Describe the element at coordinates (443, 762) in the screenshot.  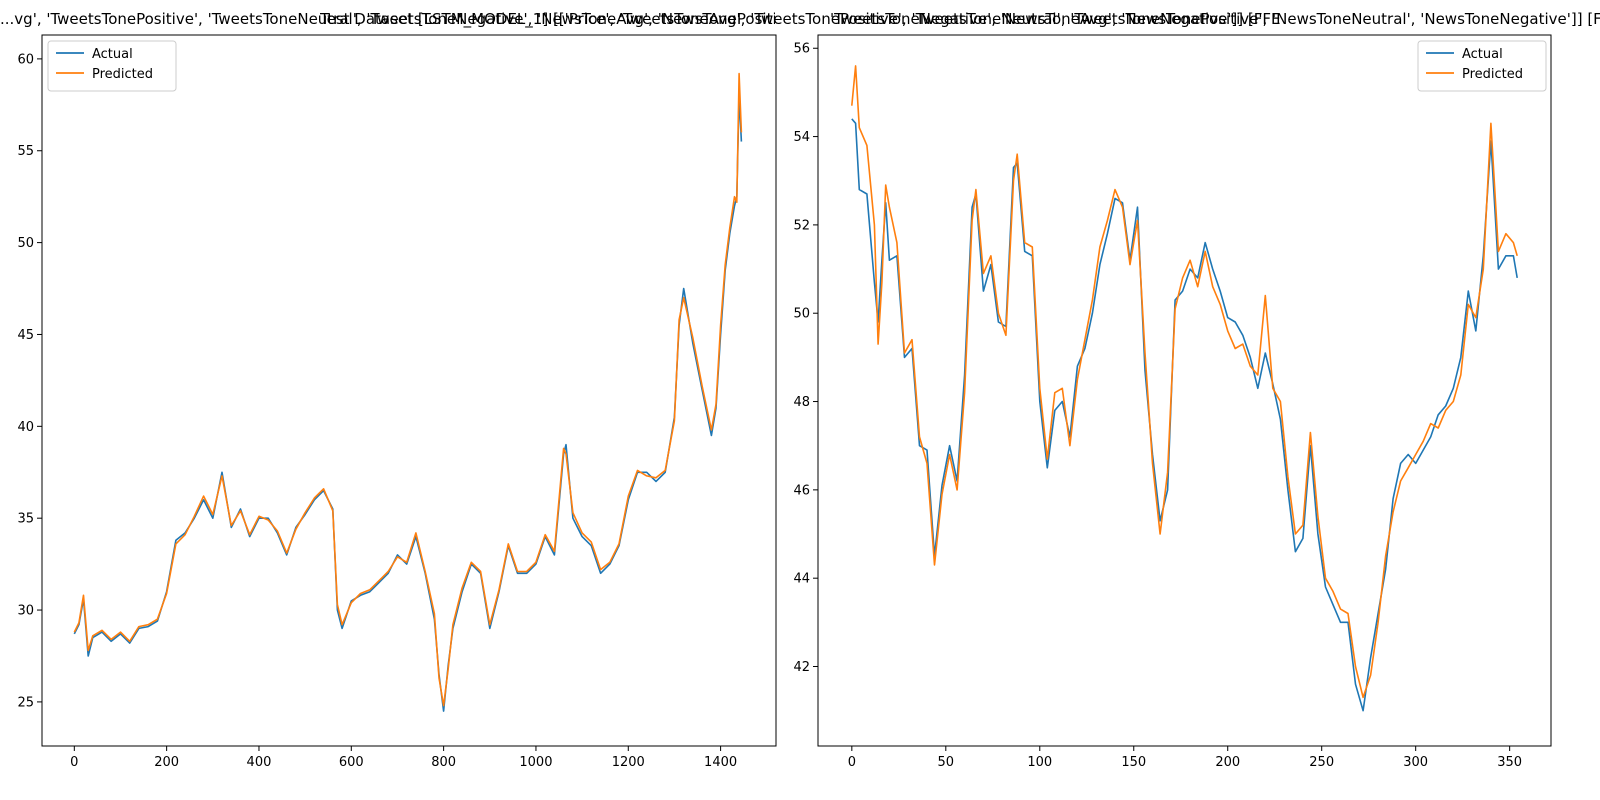
I see `left-x-tick-label: 800` at that location.